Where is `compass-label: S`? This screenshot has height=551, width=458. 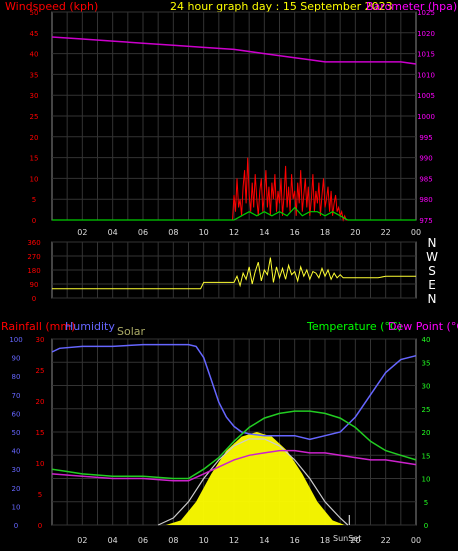
compass-label: S is located at coordinates (432, 271).